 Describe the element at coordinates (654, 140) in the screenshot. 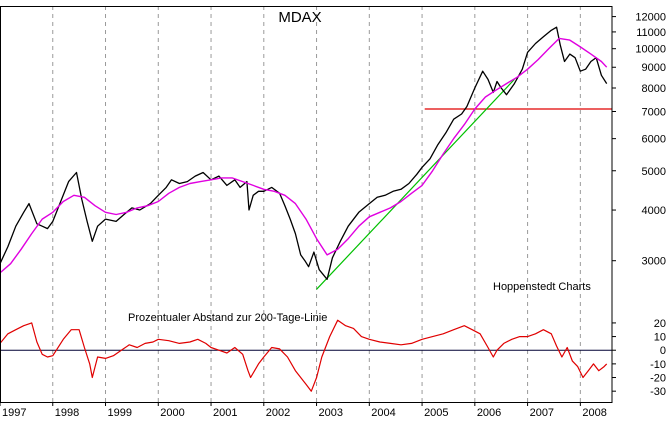

I see `y-tick-label-6000: 6000` at that location.